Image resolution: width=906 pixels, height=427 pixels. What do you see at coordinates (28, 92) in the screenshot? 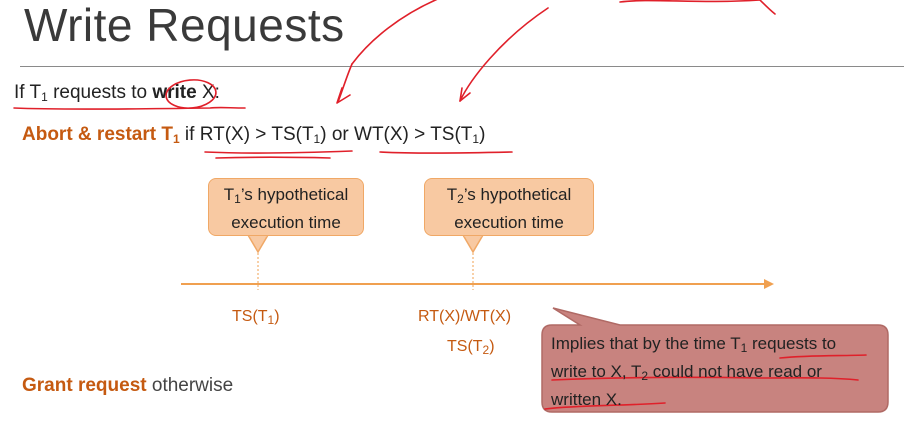
I see `intro-text: If T` at bounding box center [28, 92].